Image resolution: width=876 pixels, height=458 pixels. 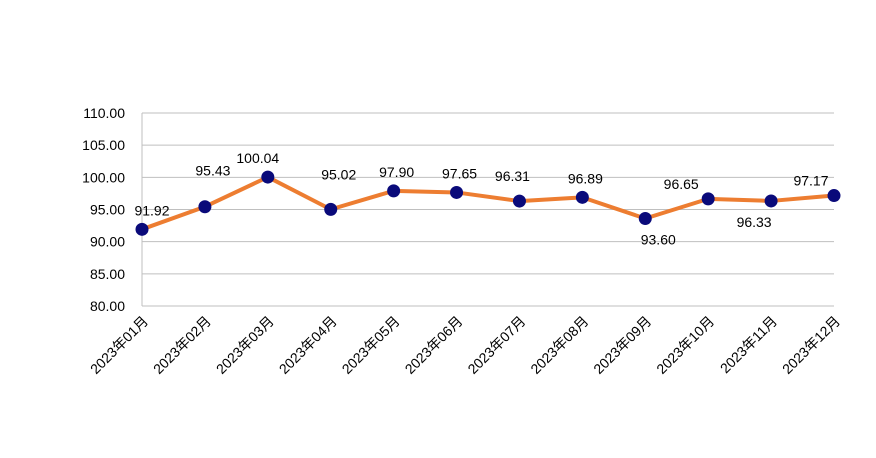 What do you see at coordinates (212, 171) in the screenshot?
I see `data-label: 95.43` at bounding box center [212, 171].